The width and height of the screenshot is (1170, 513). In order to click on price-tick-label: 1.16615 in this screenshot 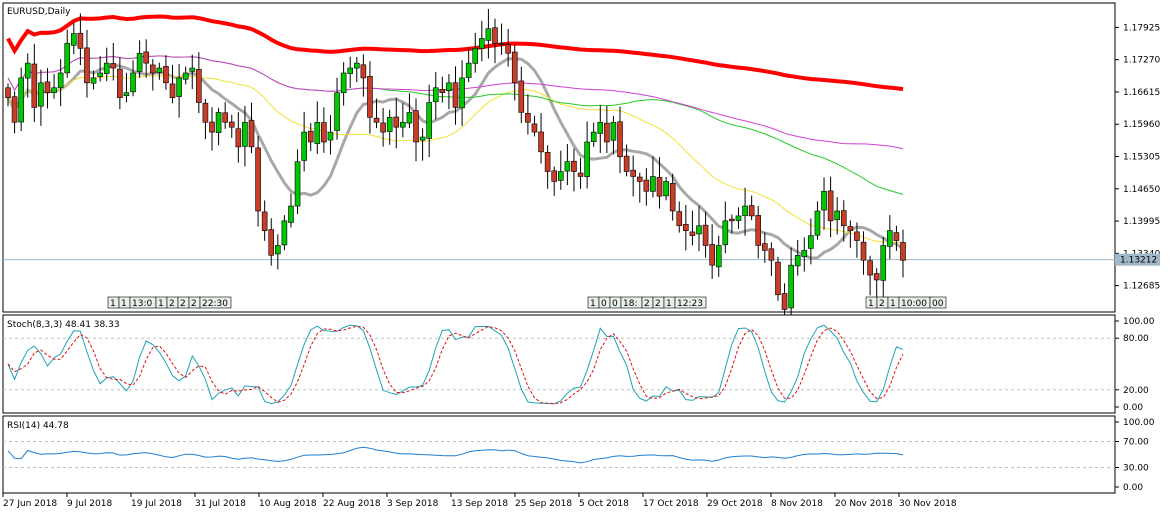, I will do `click(1141, 93)`.